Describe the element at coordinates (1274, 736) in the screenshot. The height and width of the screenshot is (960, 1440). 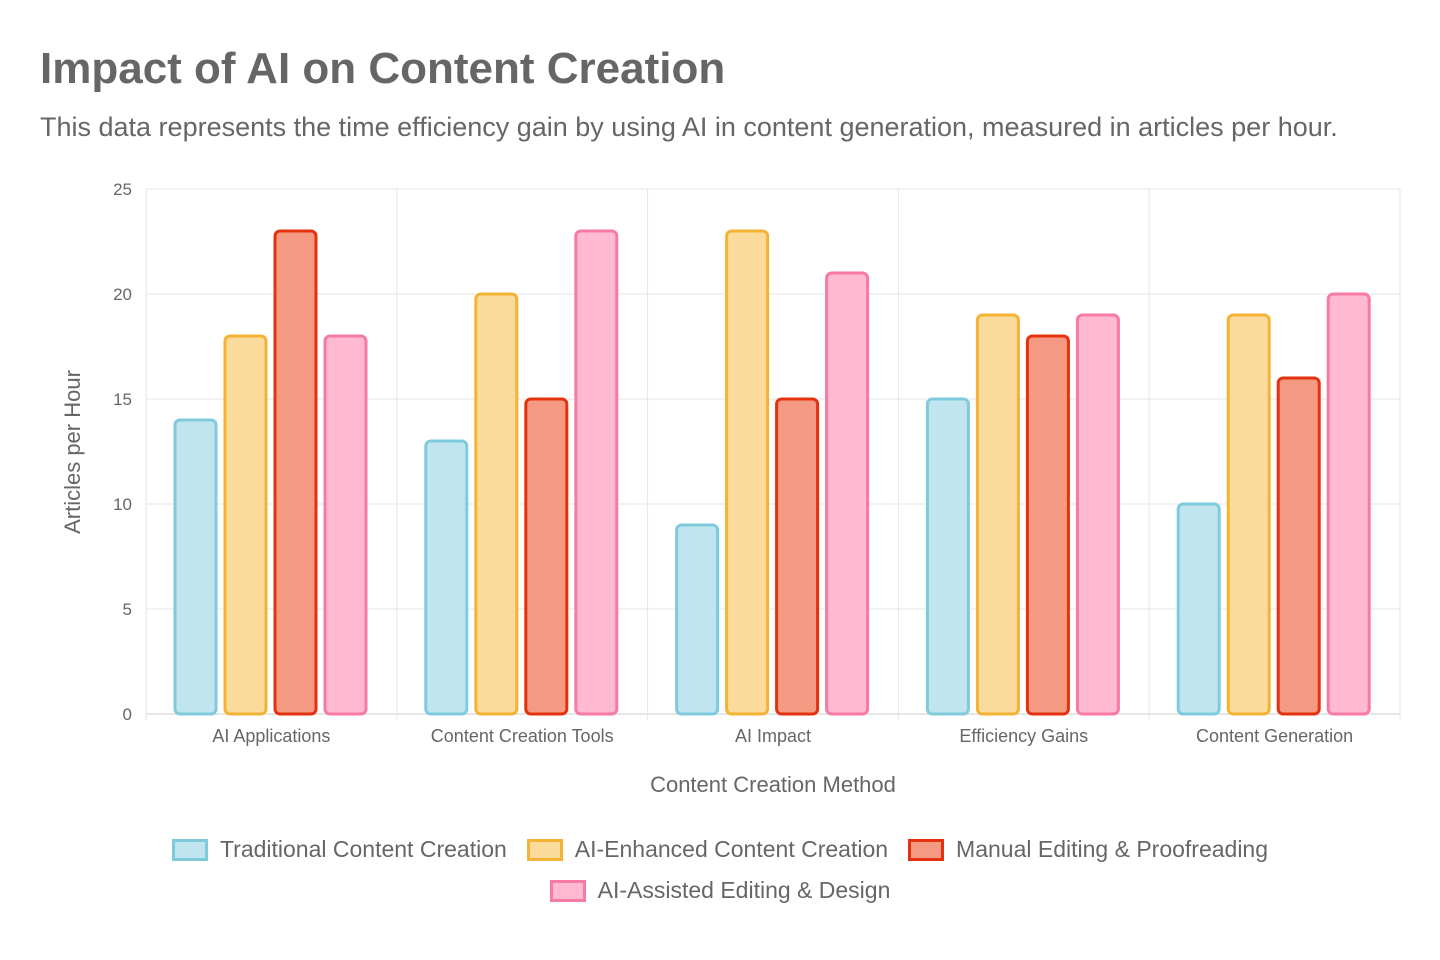
I see `x-tick-label: Content Generation` at that location.